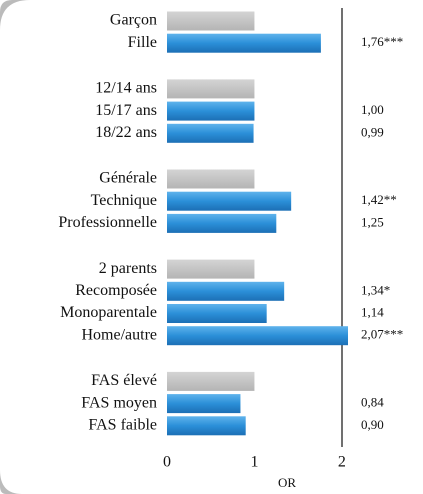 This screenshot has width=423, height=494. I want to click on x-tick-label: 0, so click(167, 462).